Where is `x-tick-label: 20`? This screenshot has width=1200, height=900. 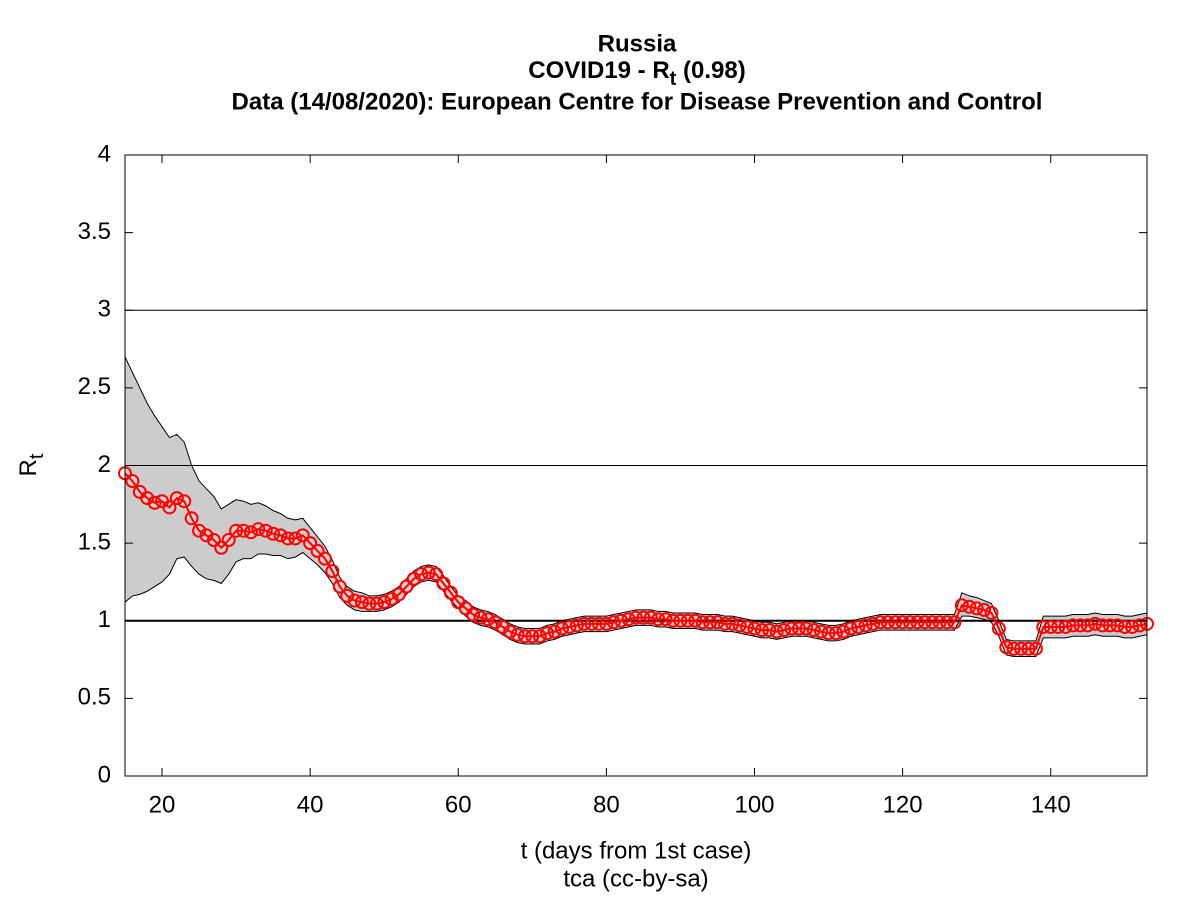
x-tick-label: 20 is located at coordinates (162, 804).